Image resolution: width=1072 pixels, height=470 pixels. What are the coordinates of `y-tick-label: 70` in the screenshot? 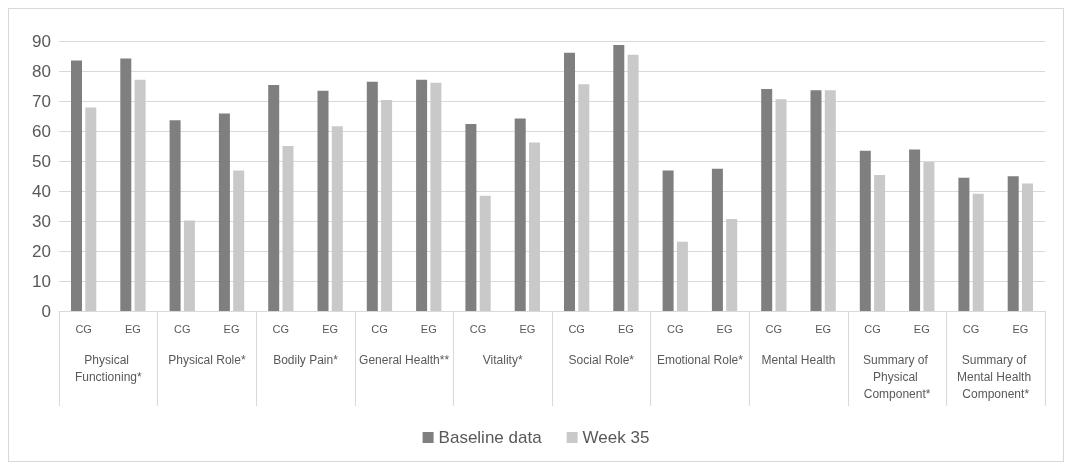 It's located at (41, 101).